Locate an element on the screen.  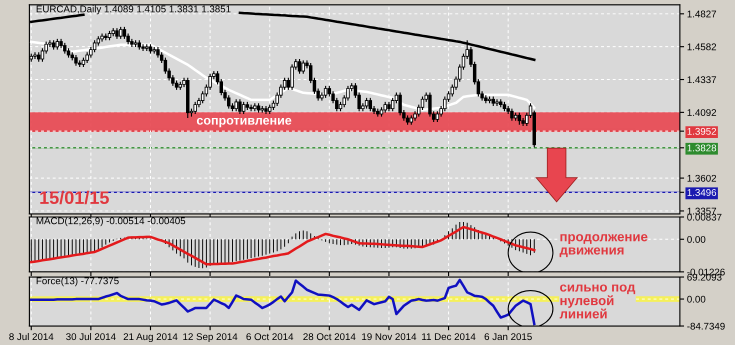
x-tick-label: 12 Sep 2014 is located at coordinates (210, 337).